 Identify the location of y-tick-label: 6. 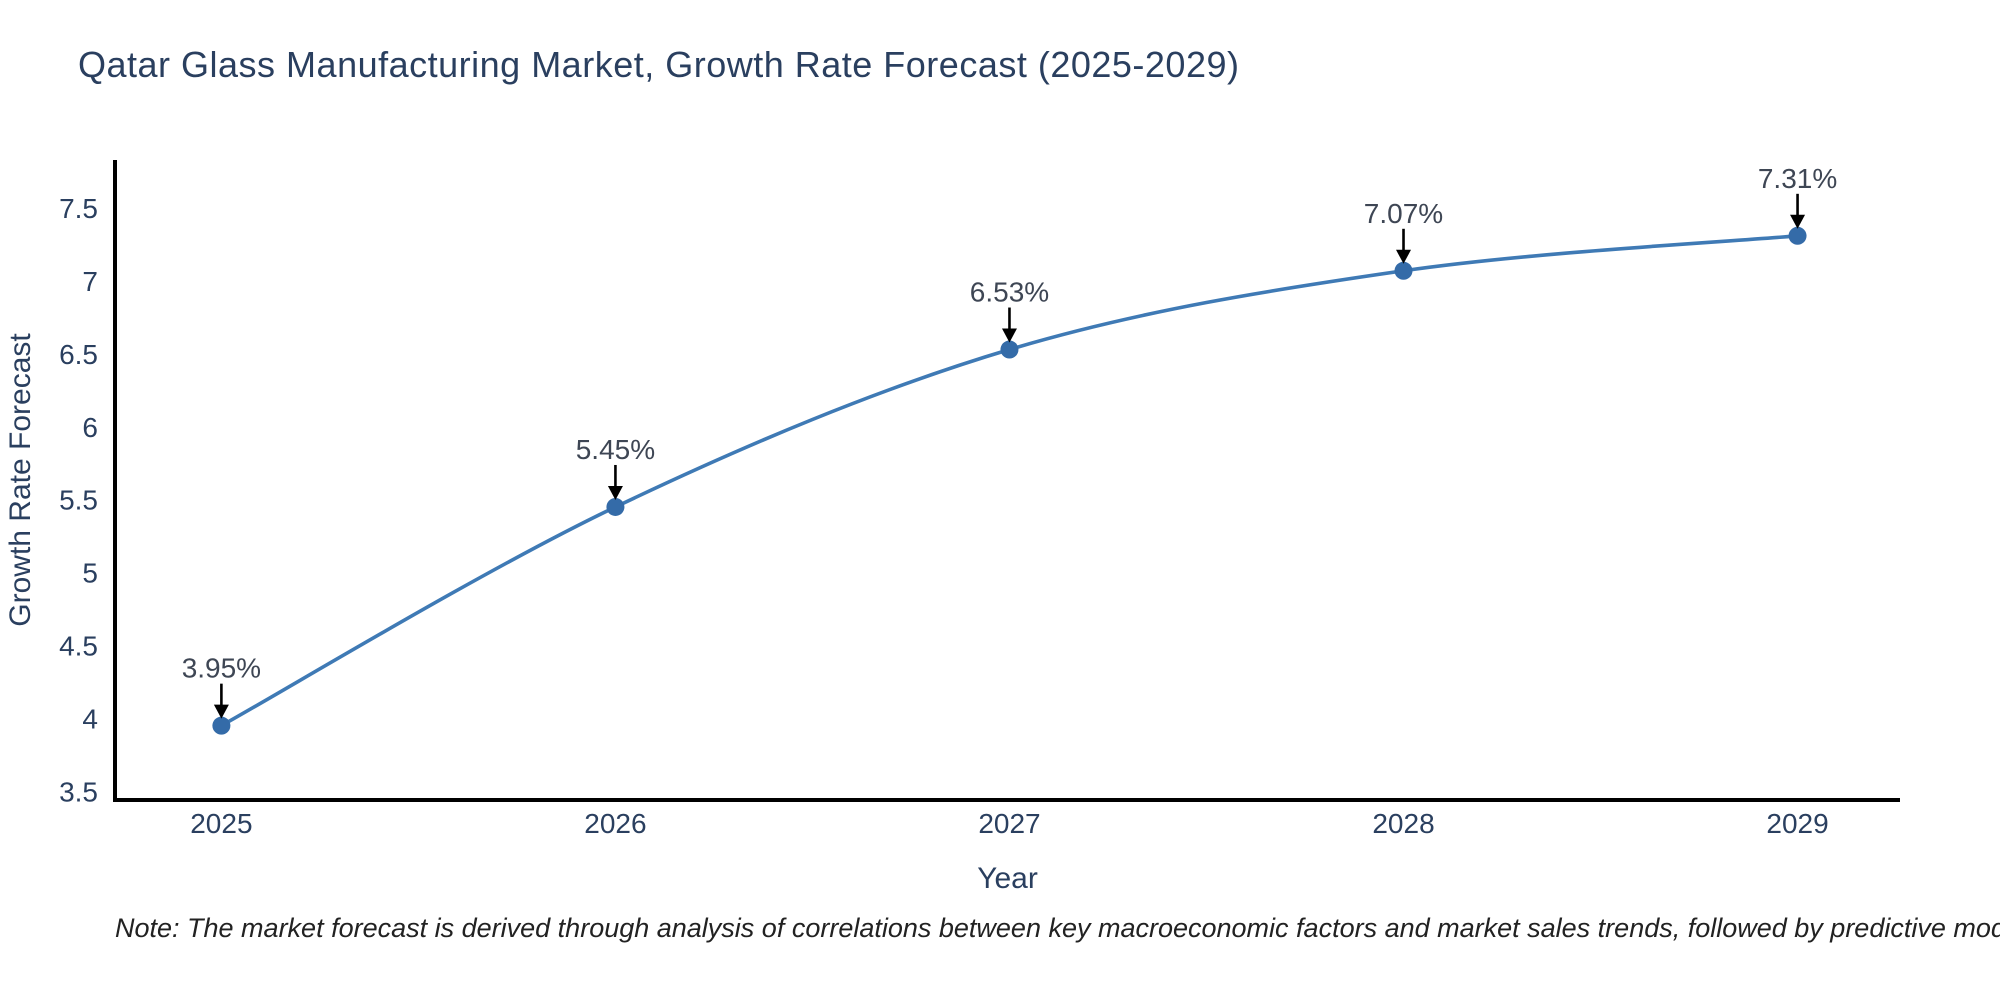
(90, 427).